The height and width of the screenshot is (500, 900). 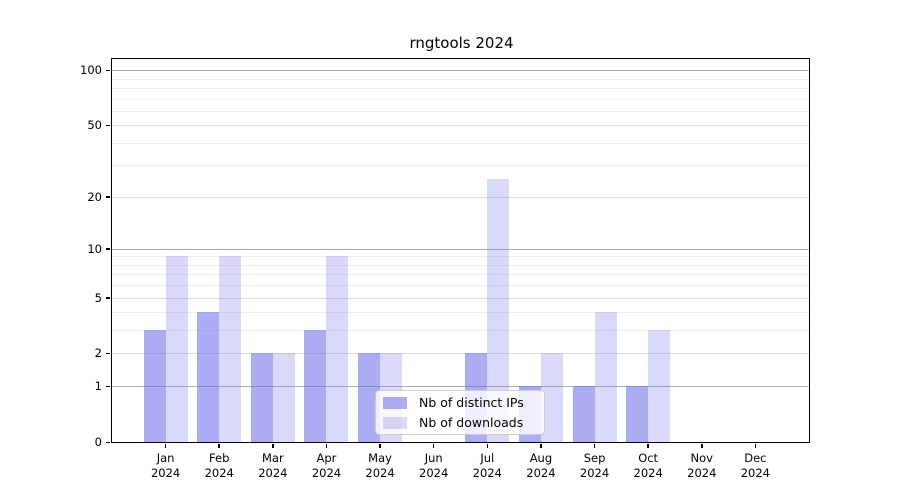 What do you see at coordinates (395, 402) in the screenshot?
I see `legend-swatch-distinct-ips` at bounding box center [395, 402].